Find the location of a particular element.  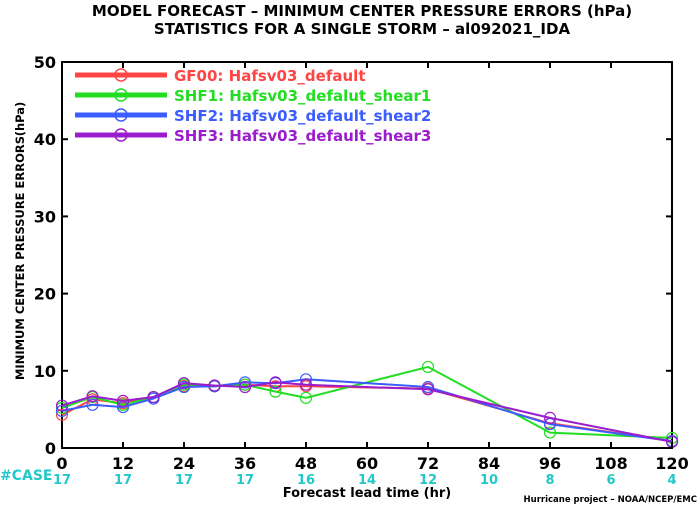

x-tick-label: 72 is located at coordinates (428, 463).